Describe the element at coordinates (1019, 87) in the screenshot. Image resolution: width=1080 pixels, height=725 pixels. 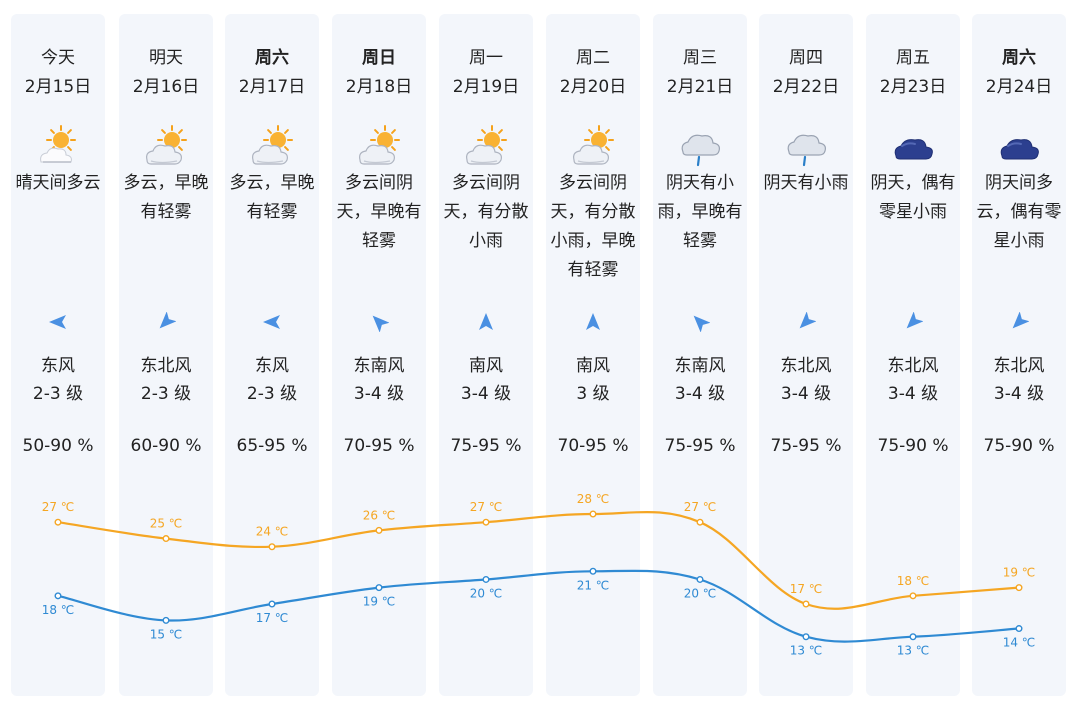
I see `date-label: 2月24日` at that location.